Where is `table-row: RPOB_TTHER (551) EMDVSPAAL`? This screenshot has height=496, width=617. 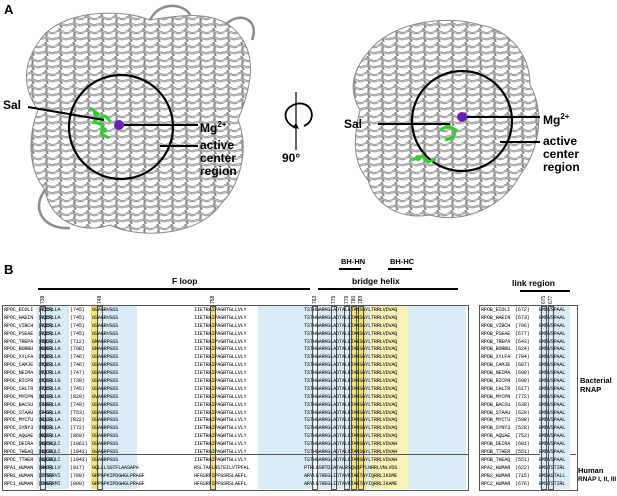 table-row: RPOB_TTHER (551) EMDVSPAAL is located at coordinates (528, 453).